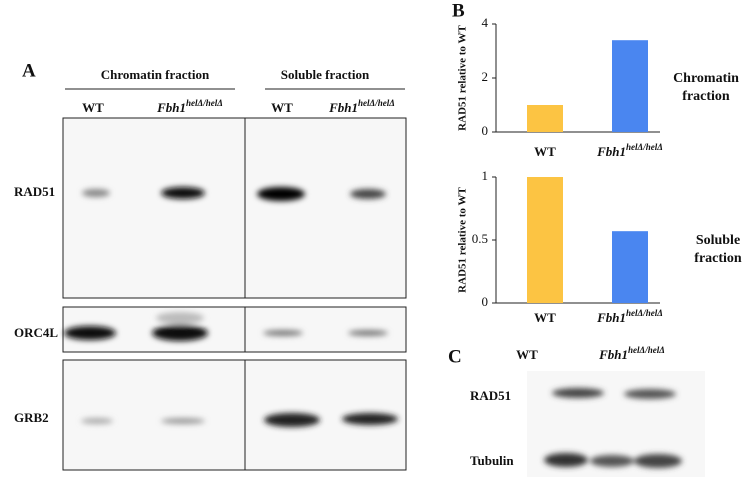 Image resolution: width=745 pixels, height=482 pixels. What do you see at coordinates (36, 332) in the screenshot?
I see `row-label: ORC4L` at bounding box center [36, 332].